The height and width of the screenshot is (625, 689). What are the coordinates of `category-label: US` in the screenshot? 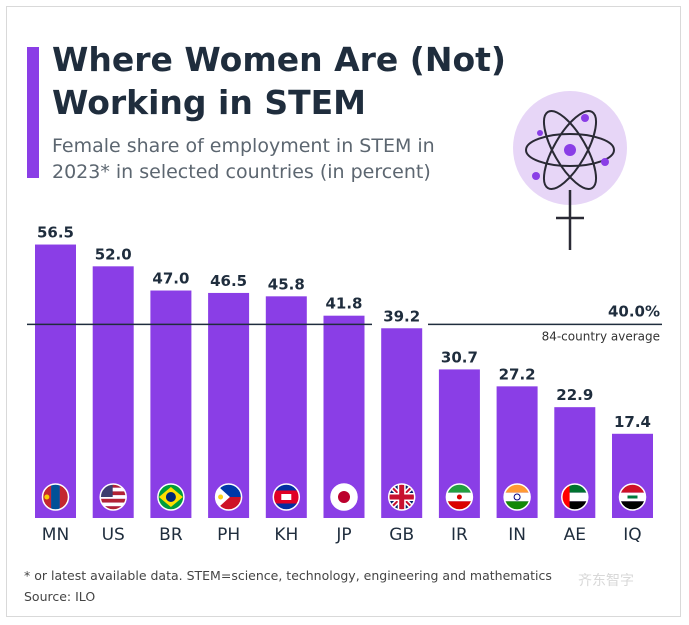 It's located at (113, 535).